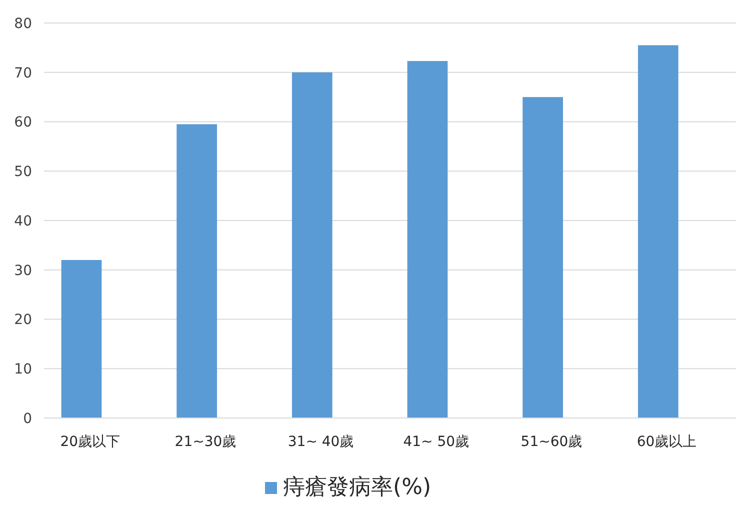 The image size is (750, 518). I want to click on y-tick-label: 30, so click(23, 270).